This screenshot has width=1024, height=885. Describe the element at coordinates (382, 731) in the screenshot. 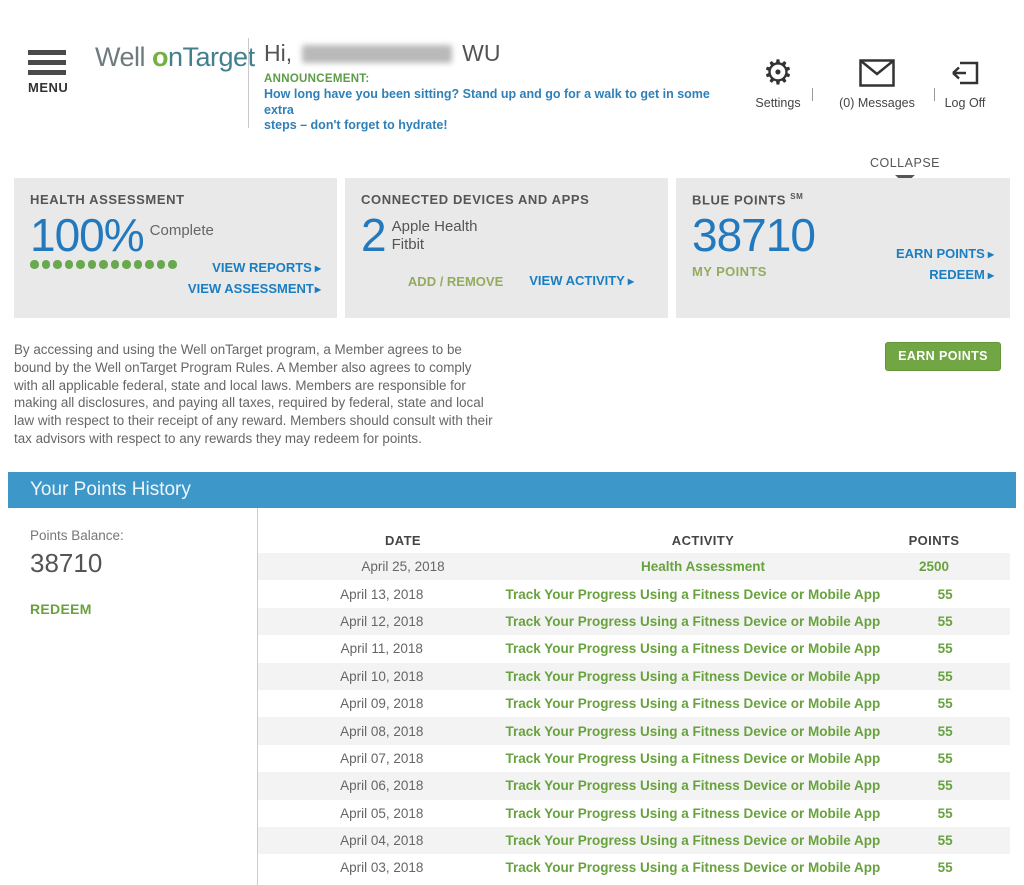

I see `row-date: April 08, 2018` at that location.